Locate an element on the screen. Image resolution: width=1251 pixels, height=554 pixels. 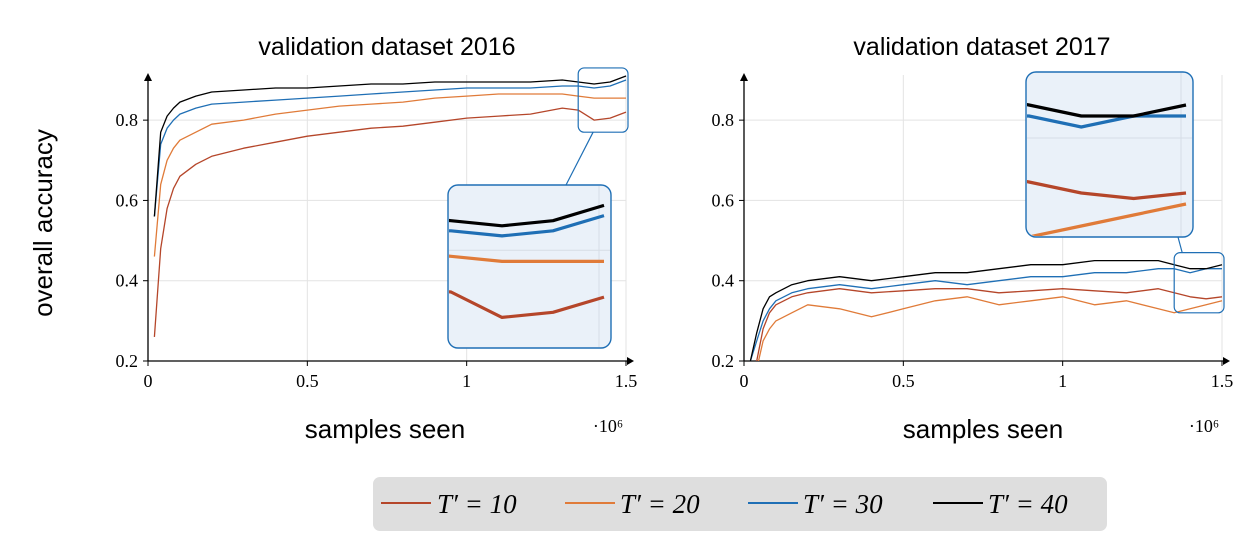
chart1-x-axis-arrow is located at coordinates (630, 361).